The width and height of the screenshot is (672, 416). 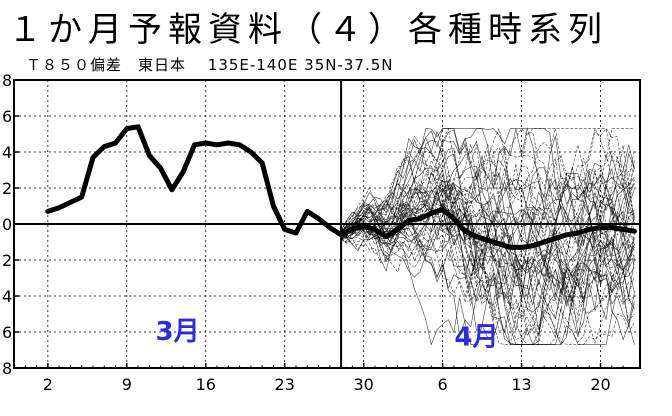 I want to click on x-tick-label: 20, so click(x=600, y=384).